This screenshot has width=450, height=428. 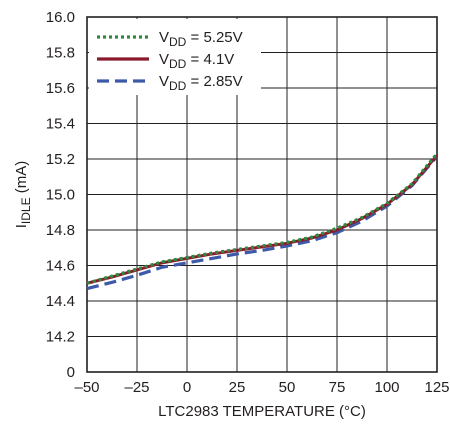 I want to click on x-axis-ticks: –50 –25 0 25 50 75 100 125, so click(x=261, y=387).